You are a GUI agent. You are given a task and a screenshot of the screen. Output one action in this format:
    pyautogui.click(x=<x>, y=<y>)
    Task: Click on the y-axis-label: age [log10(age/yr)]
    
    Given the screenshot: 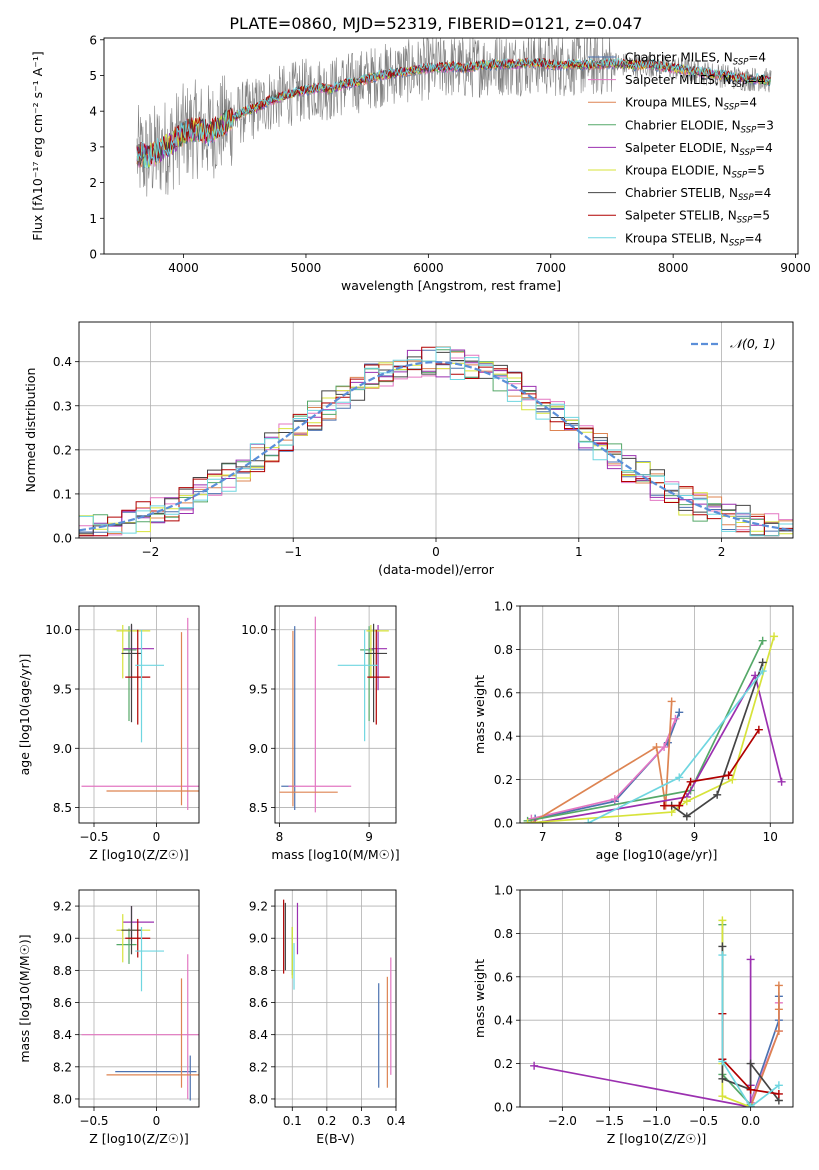 What is the action you would take?
    pyautogui.click(x=24, y=715)
    